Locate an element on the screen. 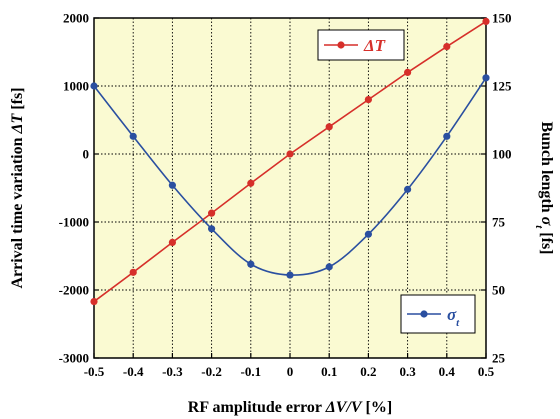 This screenshot has height=419, width=560. x-tick-label: -0.3 is located at coordinates (172, 371).